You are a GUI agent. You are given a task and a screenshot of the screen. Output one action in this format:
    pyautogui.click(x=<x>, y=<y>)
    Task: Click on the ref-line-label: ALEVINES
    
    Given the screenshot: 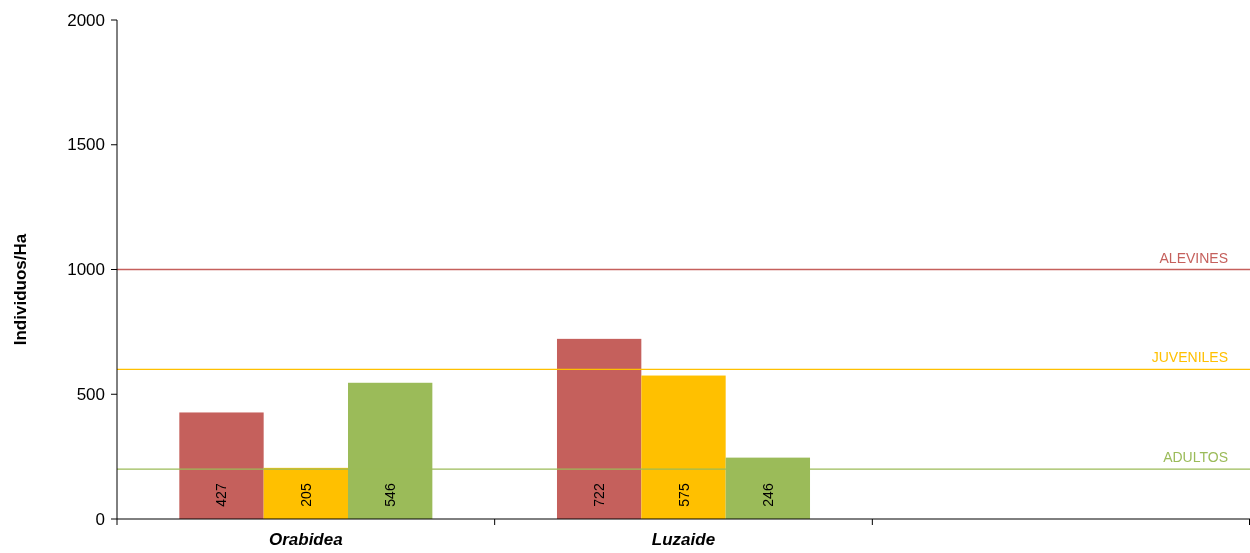 What is the action you would take?
    pyautogui.click(x=1193, y=257)
    